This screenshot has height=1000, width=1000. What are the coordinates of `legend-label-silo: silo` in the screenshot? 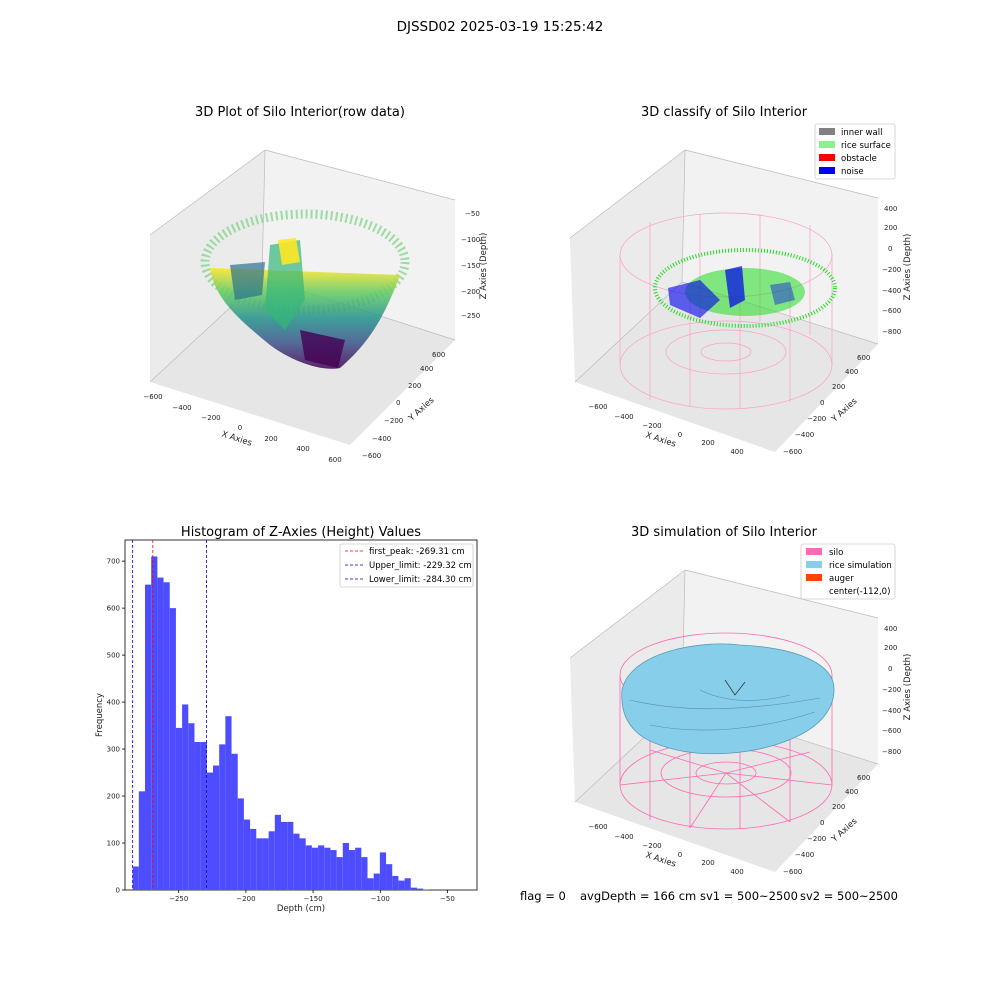 It's located at (836, 553).